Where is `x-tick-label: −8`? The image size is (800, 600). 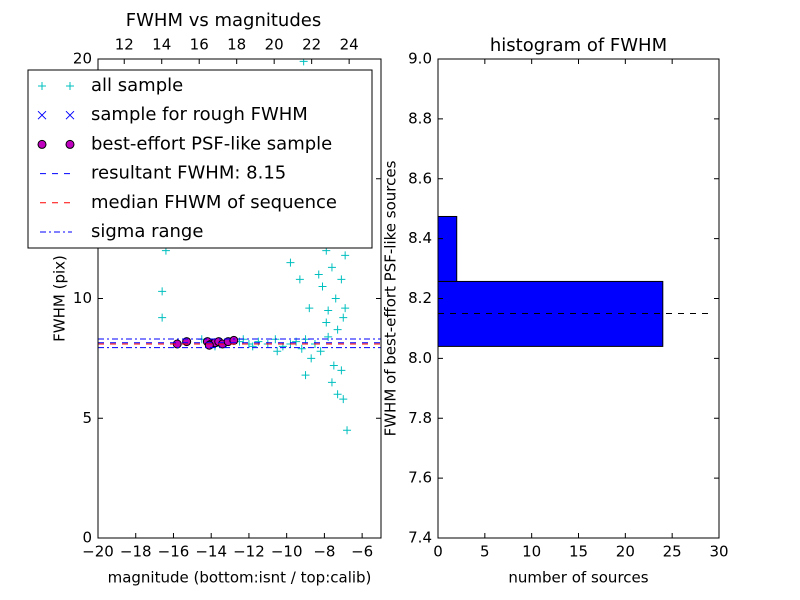
x-tick-label: −8 is located at coordinates (324, 552).